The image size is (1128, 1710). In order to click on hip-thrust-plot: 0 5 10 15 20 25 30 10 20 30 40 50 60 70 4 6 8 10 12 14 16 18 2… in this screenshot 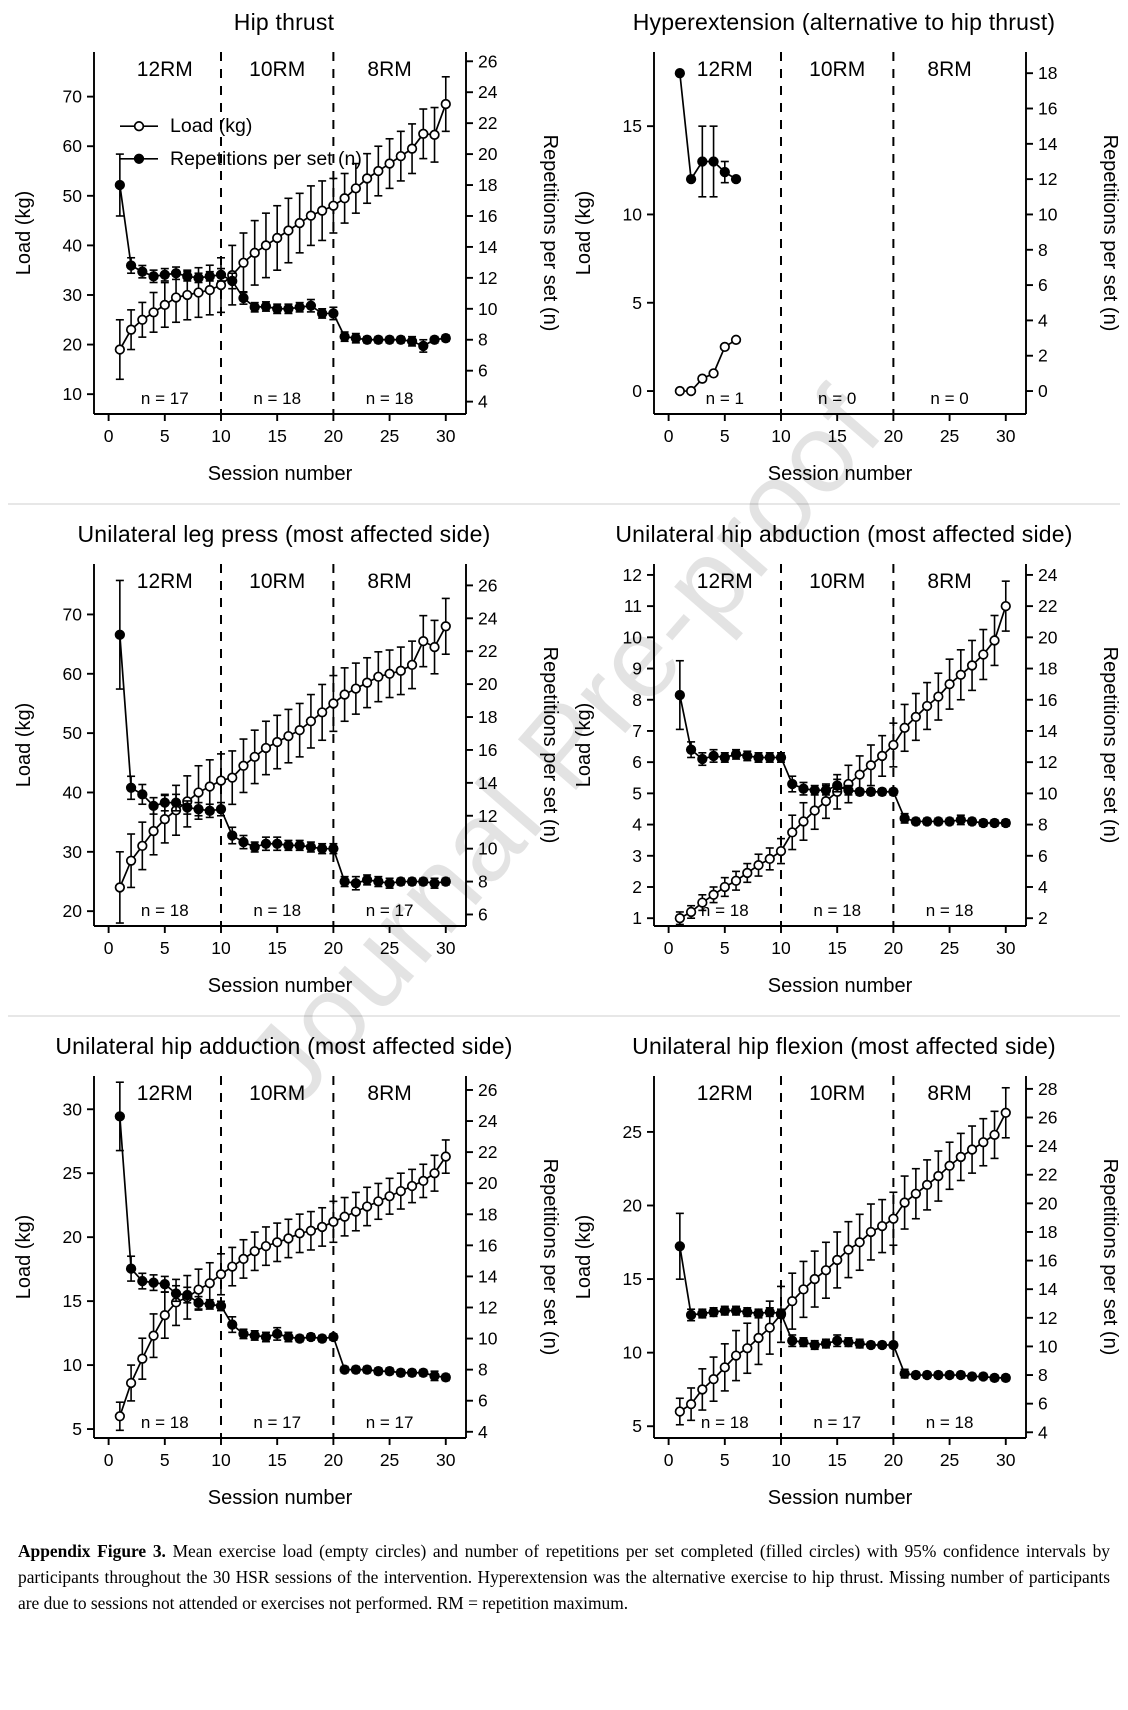, I will do `click(287, 268)`.